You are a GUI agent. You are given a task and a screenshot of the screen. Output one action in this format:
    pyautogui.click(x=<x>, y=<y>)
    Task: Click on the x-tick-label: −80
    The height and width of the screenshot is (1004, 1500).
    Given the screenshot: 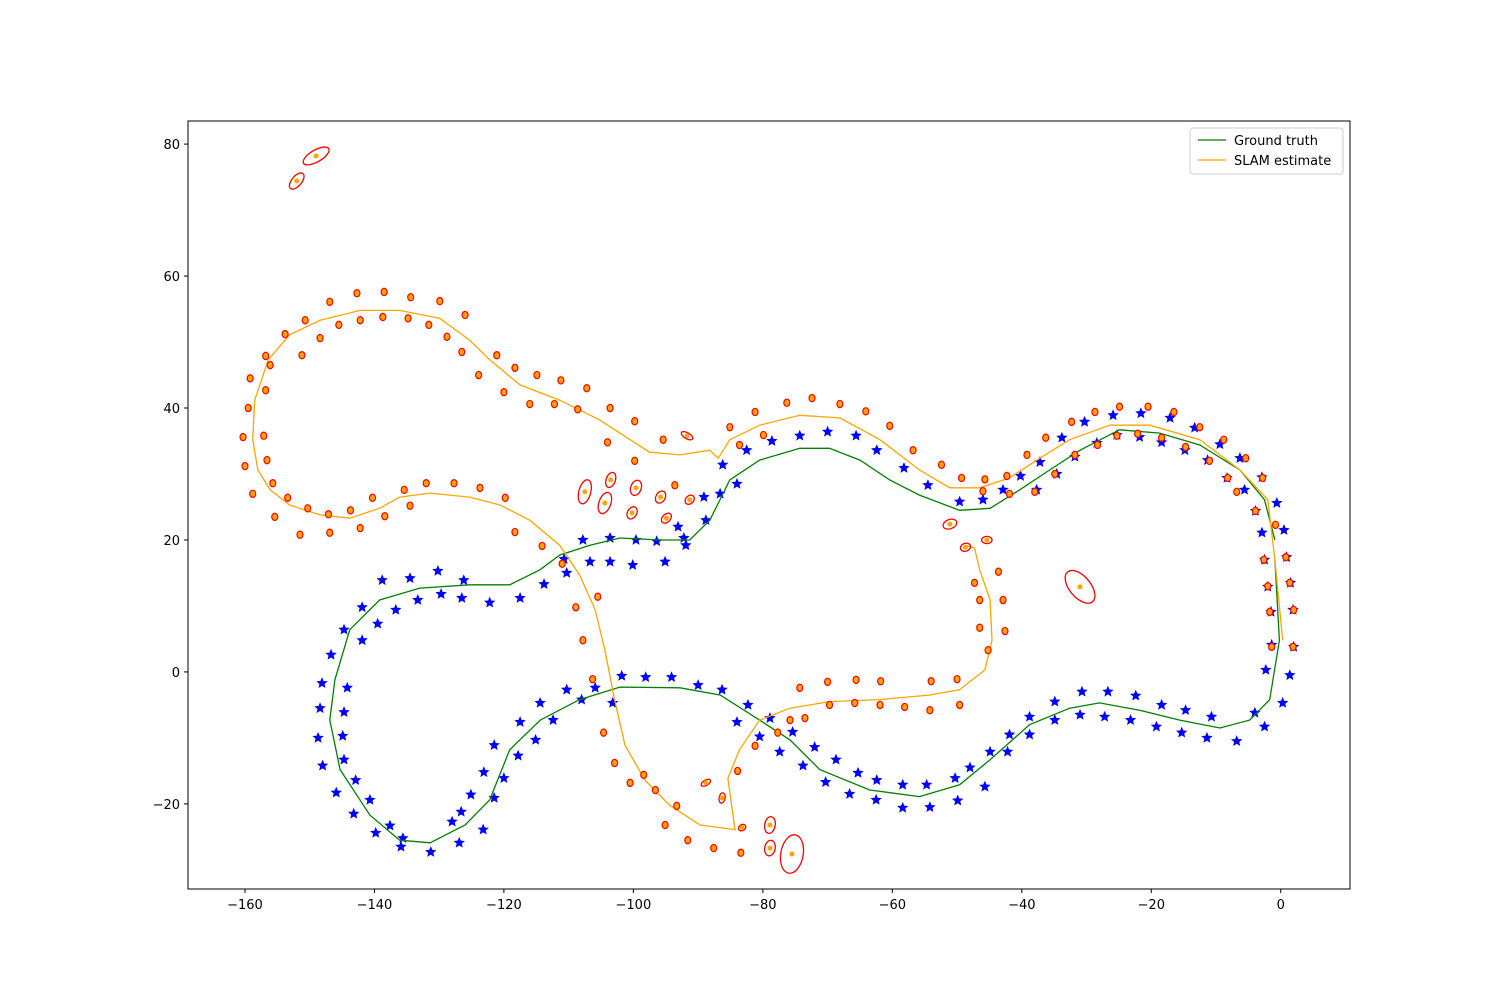 What is the action you would take?
    pyautogui.click(x=762, y=905)
    